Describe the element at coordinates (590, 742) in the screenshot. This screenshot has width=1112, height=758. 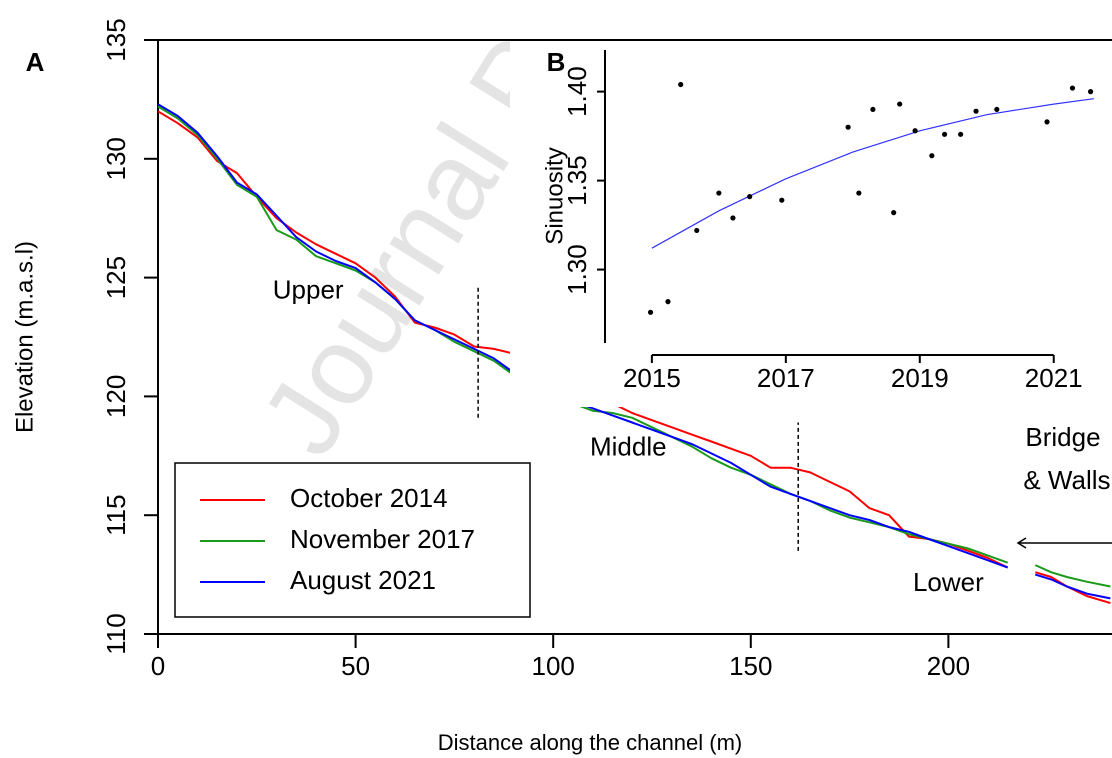
I see `x-axis-title: Distance along the channel (m)` at that location.